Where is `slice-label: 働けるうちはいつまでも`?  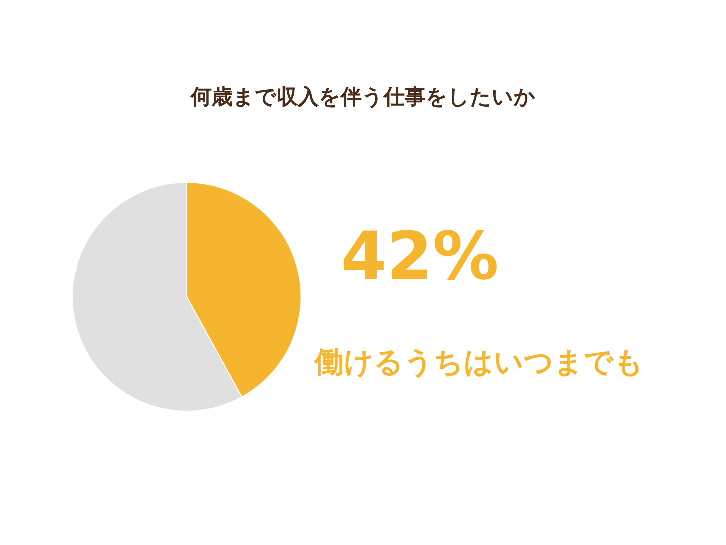
slice-label: 働けるうちはいつまでも is located at coordinates (479, 362).